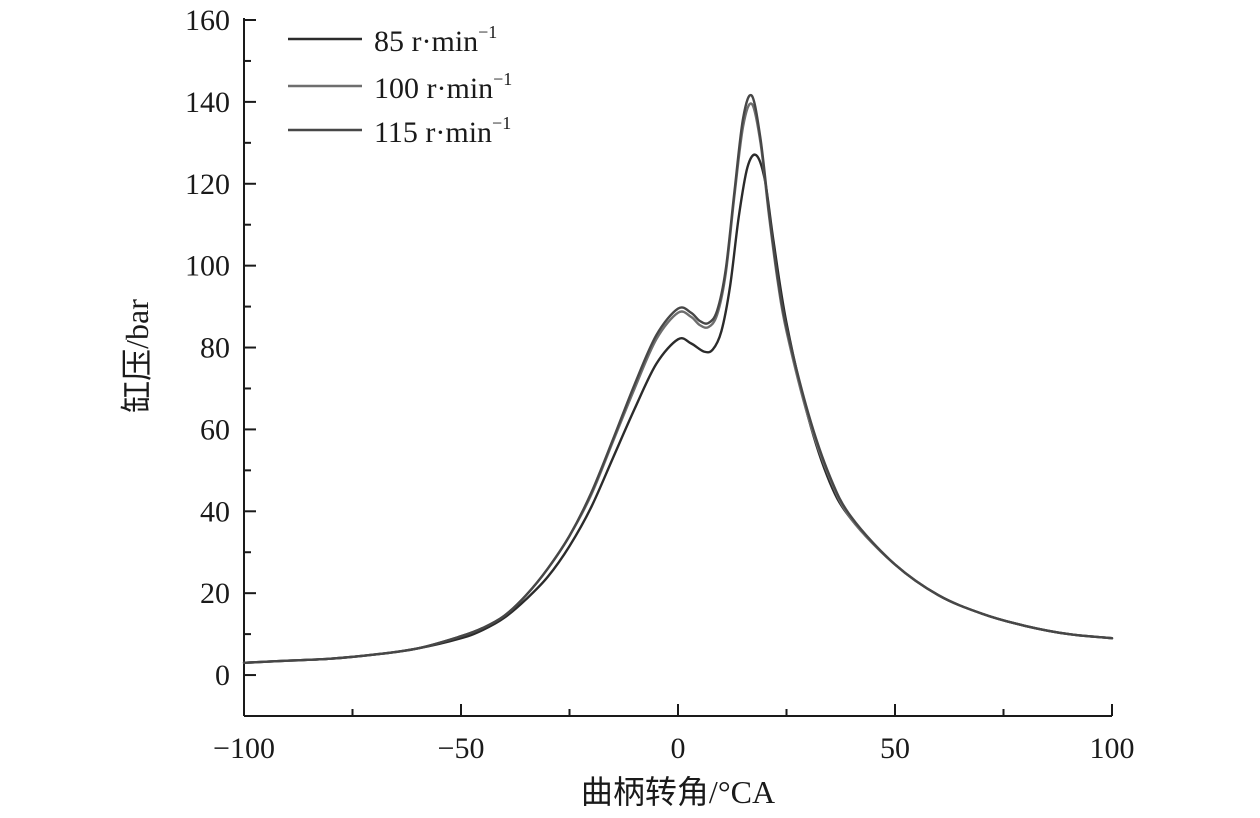 The image size is (1260, 818). Describe the element at coordinates (207, 184) in the screenshot. I see `y-tick-label: 120` at that location.